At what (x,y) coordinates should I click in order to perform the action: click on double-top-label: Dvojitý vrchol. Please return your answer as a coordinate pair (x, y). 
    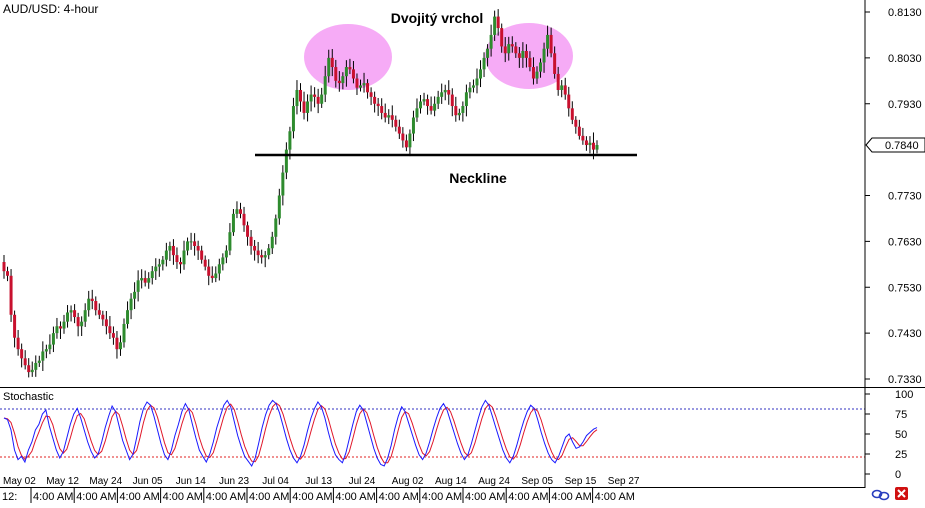
    Looking at the image, I should click on (437, 18).